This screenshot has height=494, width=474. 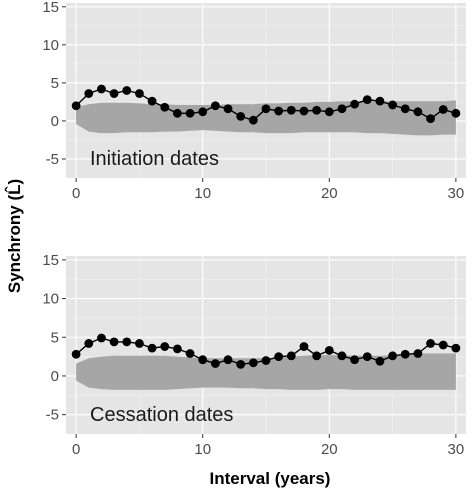 I want to click on panel-annotation: Cessation dates, so click(x=161, y=415).